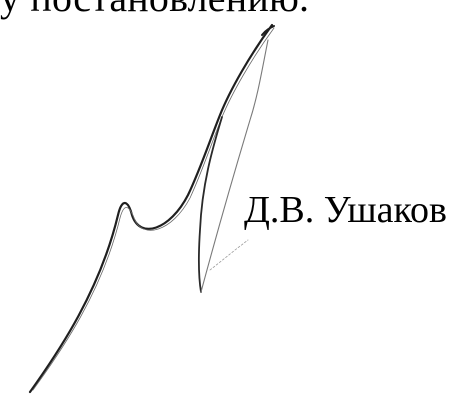 This screenshot has height=401, width=454. What do you see at coordinates (268, 30) in the screenshot?
I see `signature-top-hook` at bounding box center [268, 30].